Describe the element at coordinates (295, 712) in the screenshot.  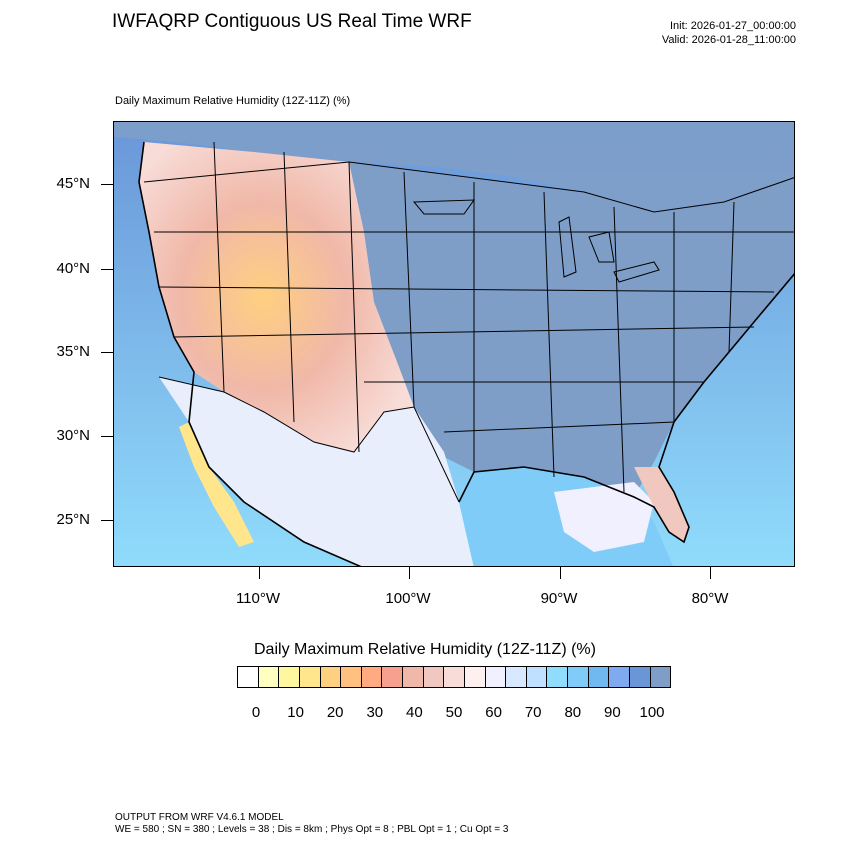
I see `colorbar-label: 10` at that location.